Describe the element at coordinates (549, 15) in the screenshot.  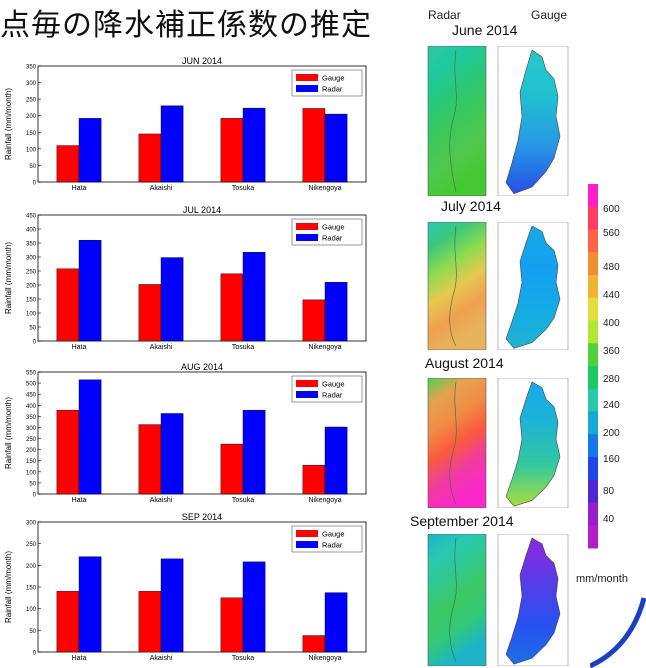
I see `map-header-gauge: Gauge` at that location.